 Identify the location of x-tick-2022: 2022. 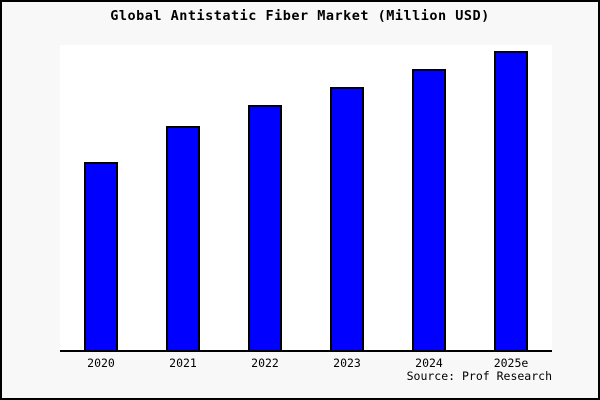
(265, 363).